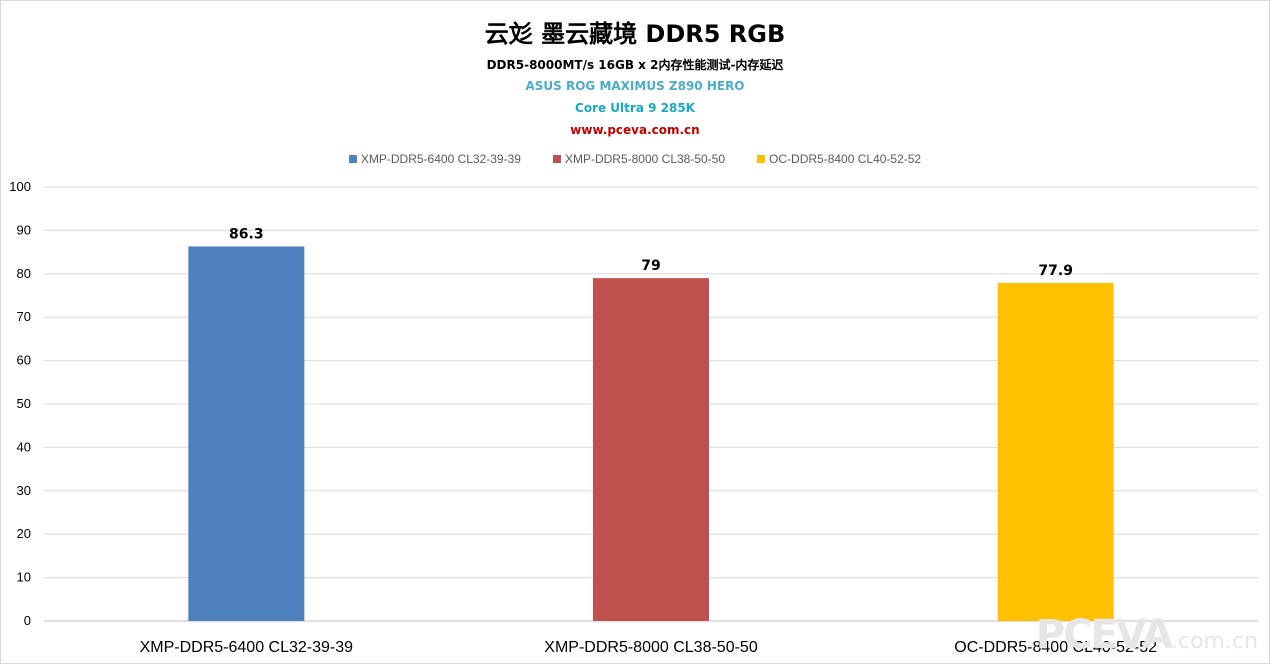  I want to click on y-tick-label: 90, so click(24, 229).